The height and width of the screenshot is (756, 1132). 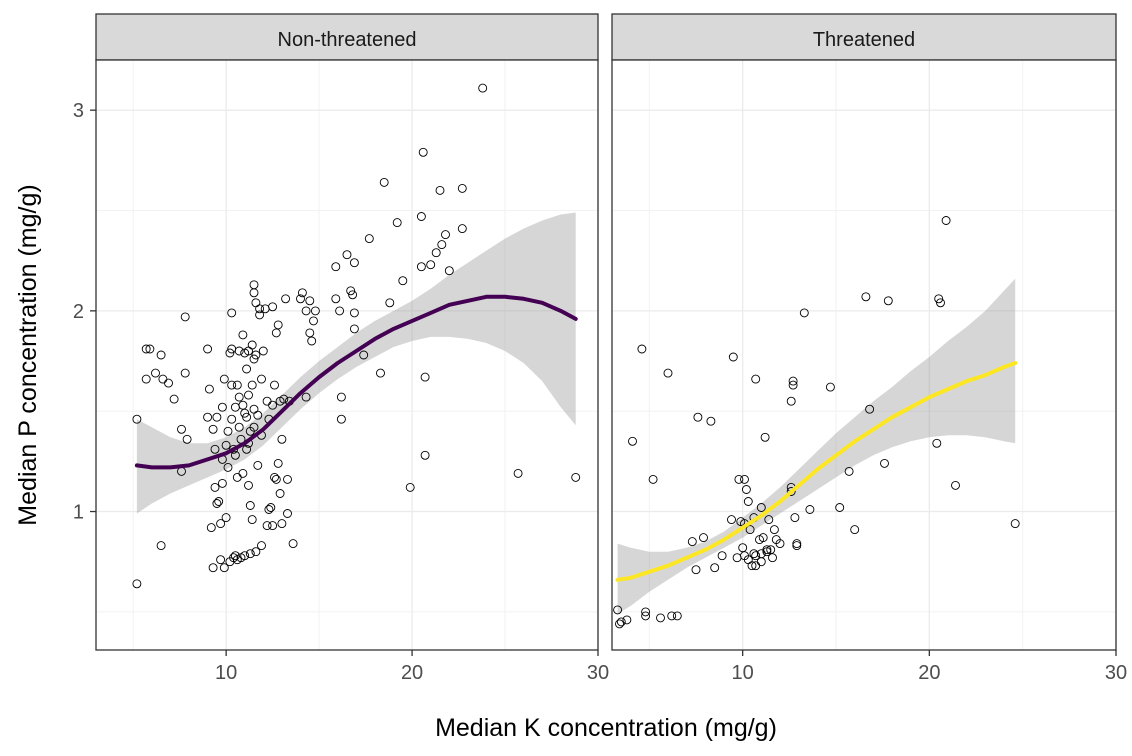 What do you see at coordinates (864, 40) in the screenshot?
I see `facet-label: Threatened` at bounding box center [864, 40].